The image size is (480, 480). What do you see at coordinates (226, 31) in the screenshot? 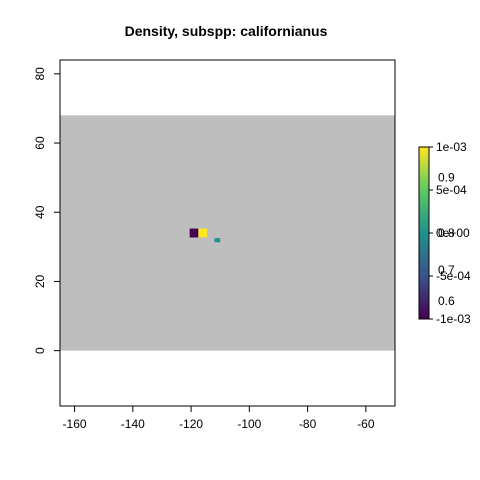
I see `chart-title: Density, subspp: californianus` at bounding box center [226, 31].